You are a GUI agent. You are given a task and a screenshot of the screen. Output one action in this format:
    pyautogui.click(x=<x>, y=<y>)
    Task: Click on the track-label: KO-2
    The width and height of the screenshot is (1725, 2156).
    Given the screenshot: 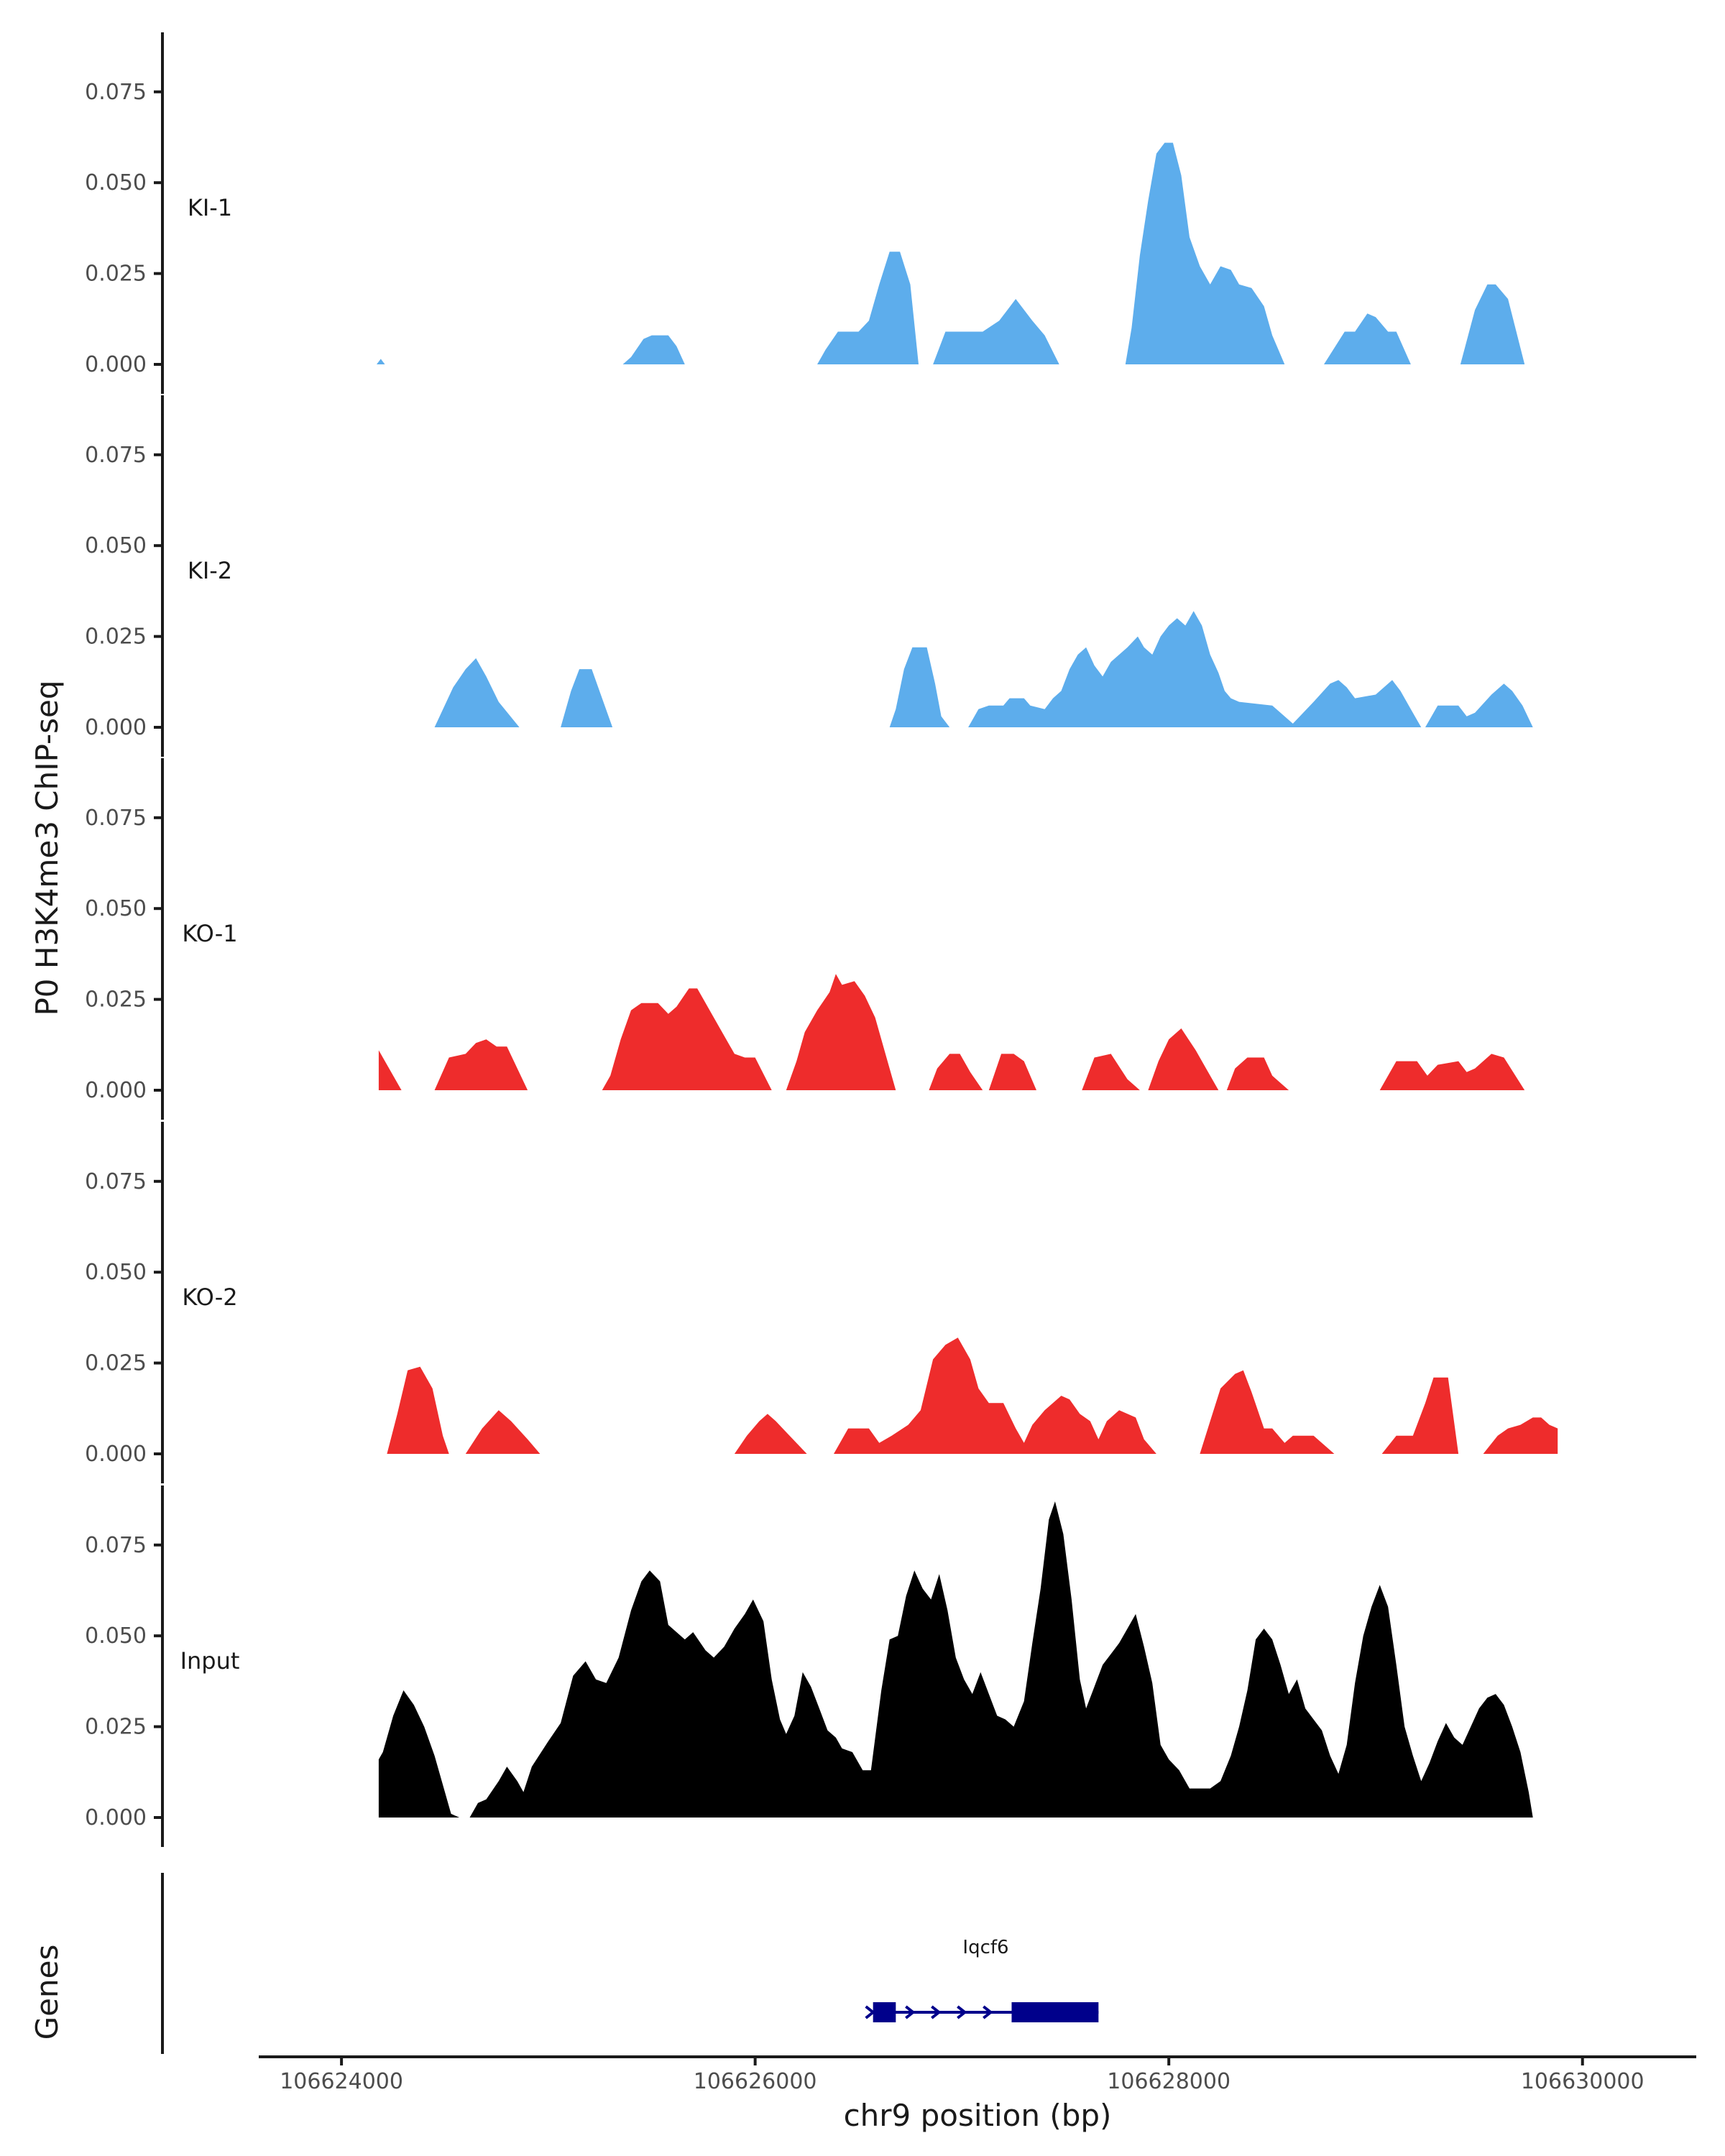 What is the action you would take?
    pyautogui.click(x=209, y=1297)
    